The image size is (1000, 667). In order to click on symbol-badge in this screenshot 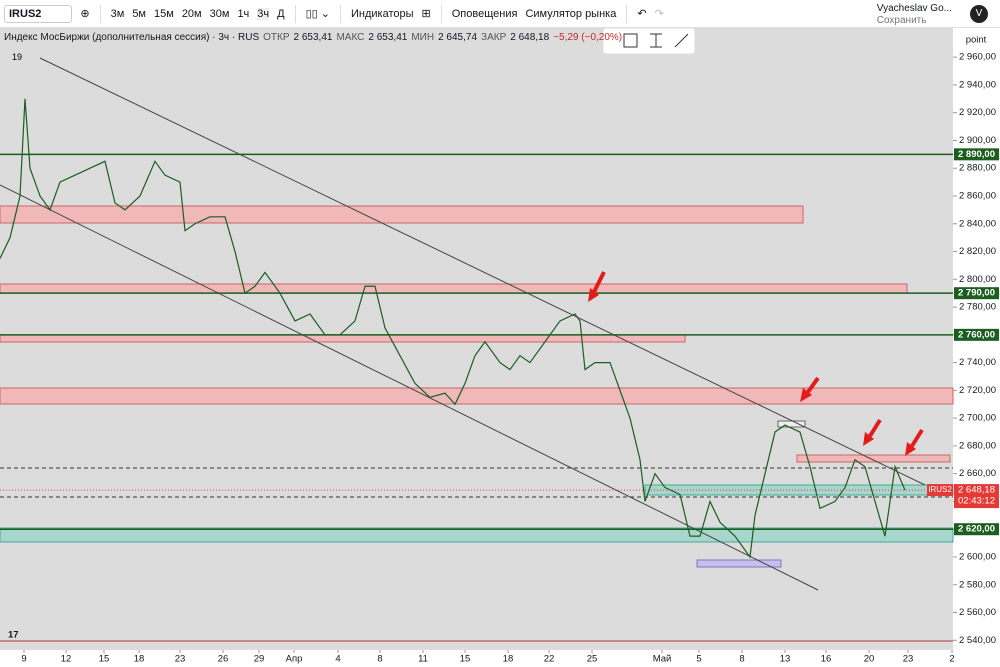, I will do `click(940, 490)`.